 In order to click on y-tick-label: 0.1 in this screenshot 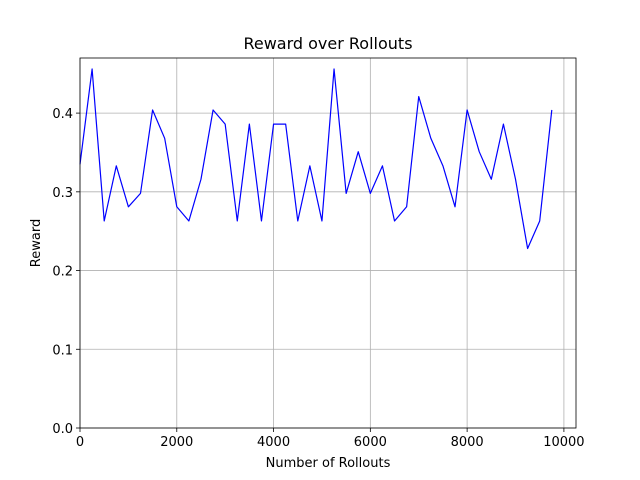, I will do `click(62, 350)`.